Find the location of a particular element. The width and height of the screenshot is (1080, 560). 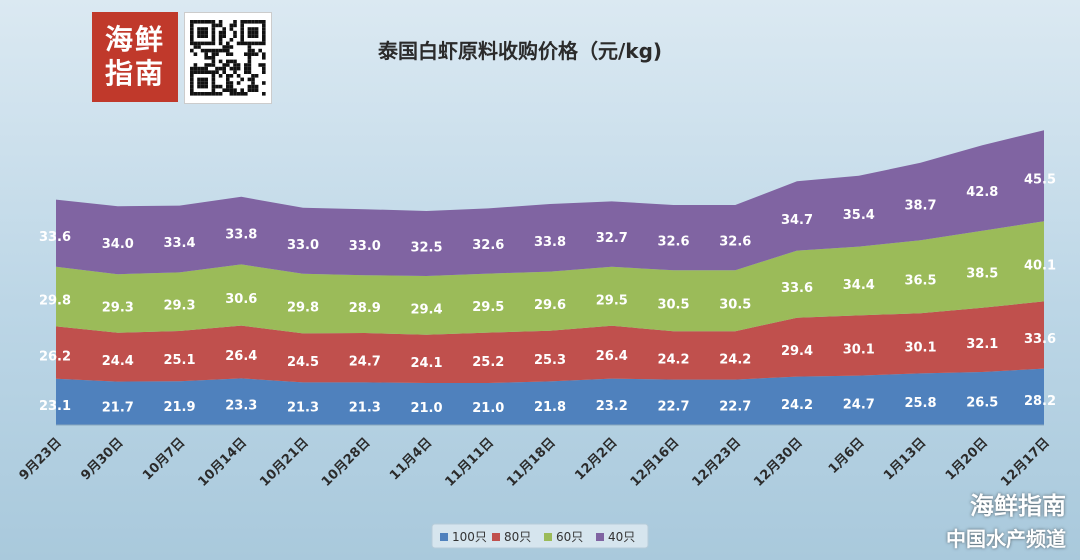

data-label: 23.3 is located at coordinates (241, 406).